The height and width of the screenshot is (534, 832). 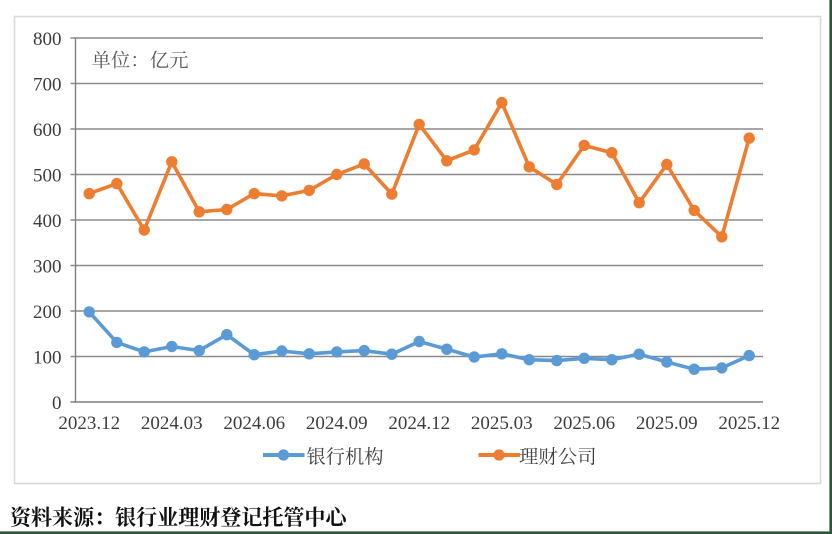 What do you see at coordinates (337, 423) in the screenshot?
I see `svg-text: 2024.09` at bounding box center [337, 423].